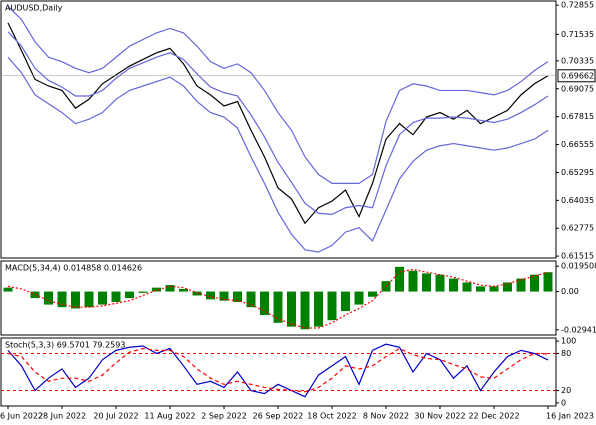  I want to click on y-tick-label: 0.67815, so click(577, 116).